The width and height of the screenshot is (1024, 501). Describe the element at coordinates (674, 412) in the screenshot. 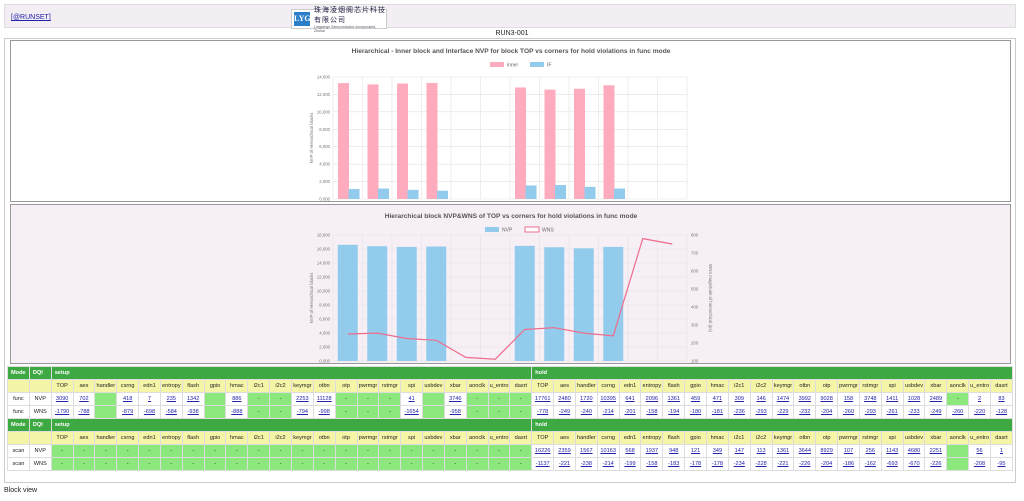

I see `hold-value-cell: -194` at that location.